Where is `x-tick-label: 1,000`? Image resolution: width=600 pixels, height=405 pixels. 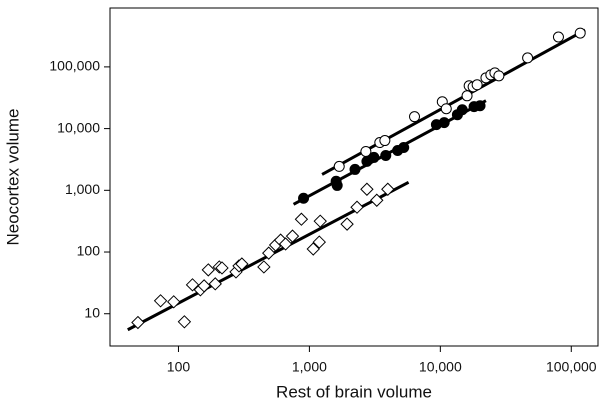 x-tick-label: 1,000 is located at coordinates (309, 367).